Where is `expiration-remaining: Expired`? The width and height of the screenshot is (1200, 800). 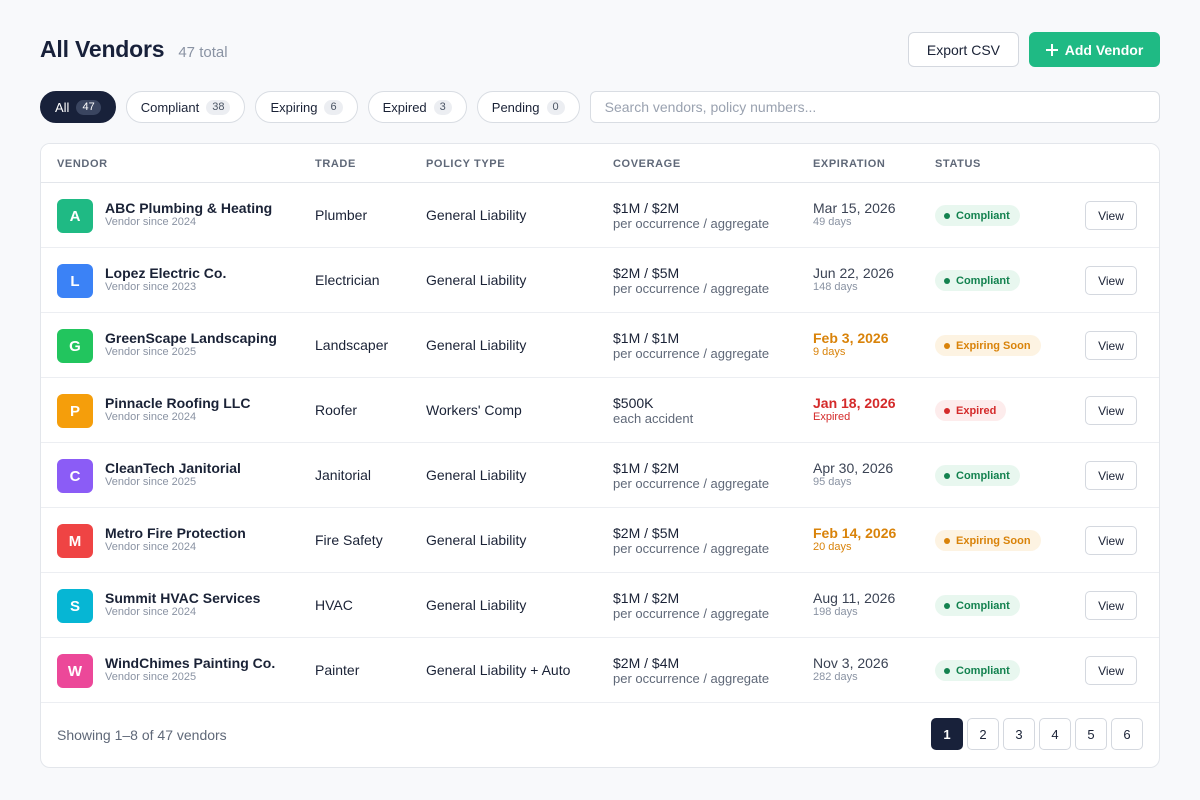
expiration-remaining: Expired is located at coordinates (832, 417).